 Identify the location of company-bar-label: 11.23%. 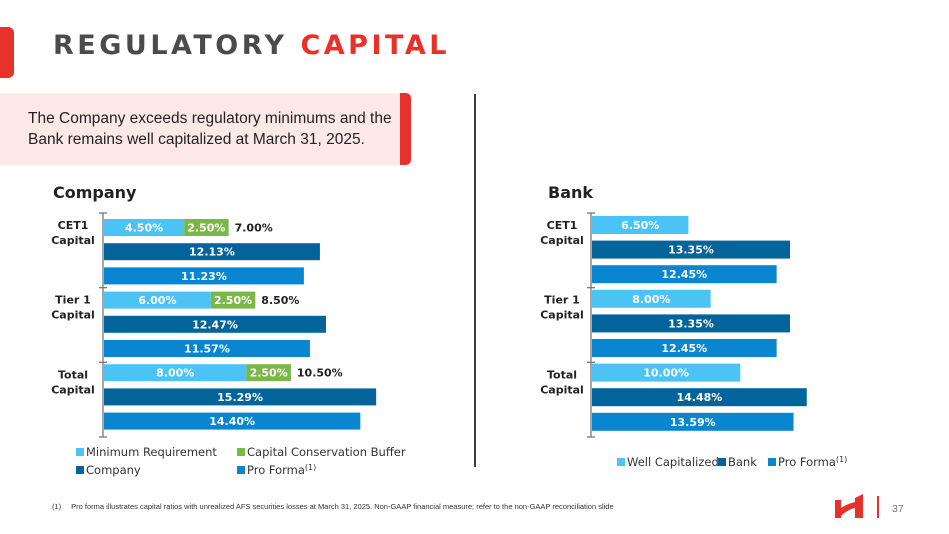
(204, 276).